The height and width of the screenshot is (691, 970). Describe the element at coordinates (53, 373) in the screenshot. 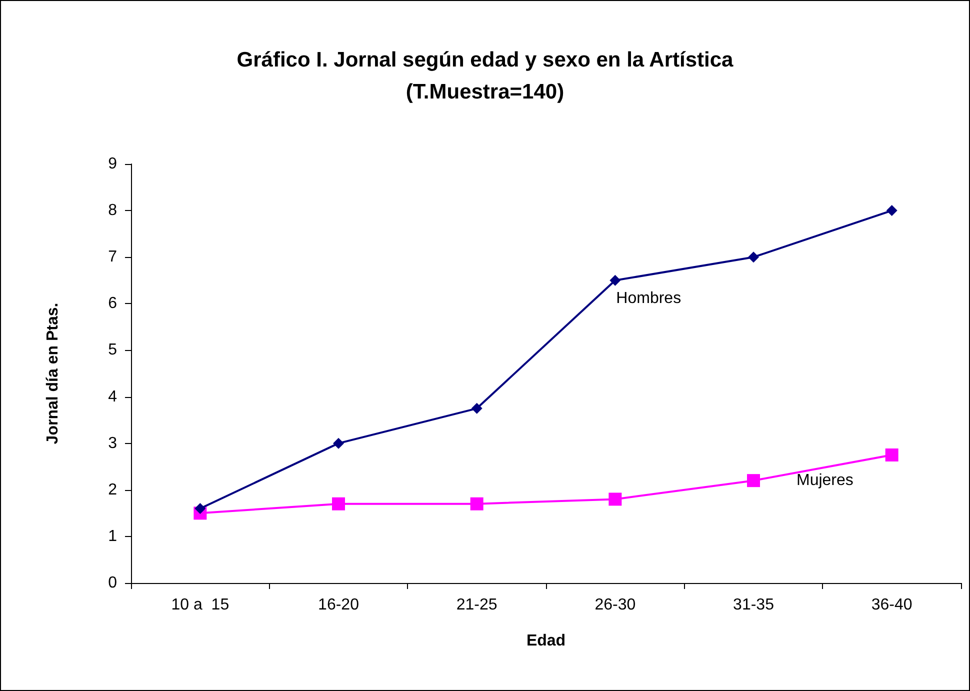

I see `y-axis-title: Jornal día en Ptas.` at that location.